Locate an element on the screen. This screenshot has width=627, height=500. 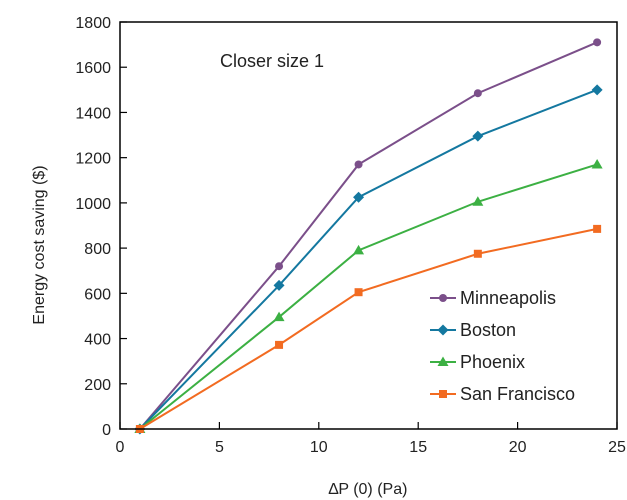
legend-label: Minneapolis is located at coordinates (508, 298).